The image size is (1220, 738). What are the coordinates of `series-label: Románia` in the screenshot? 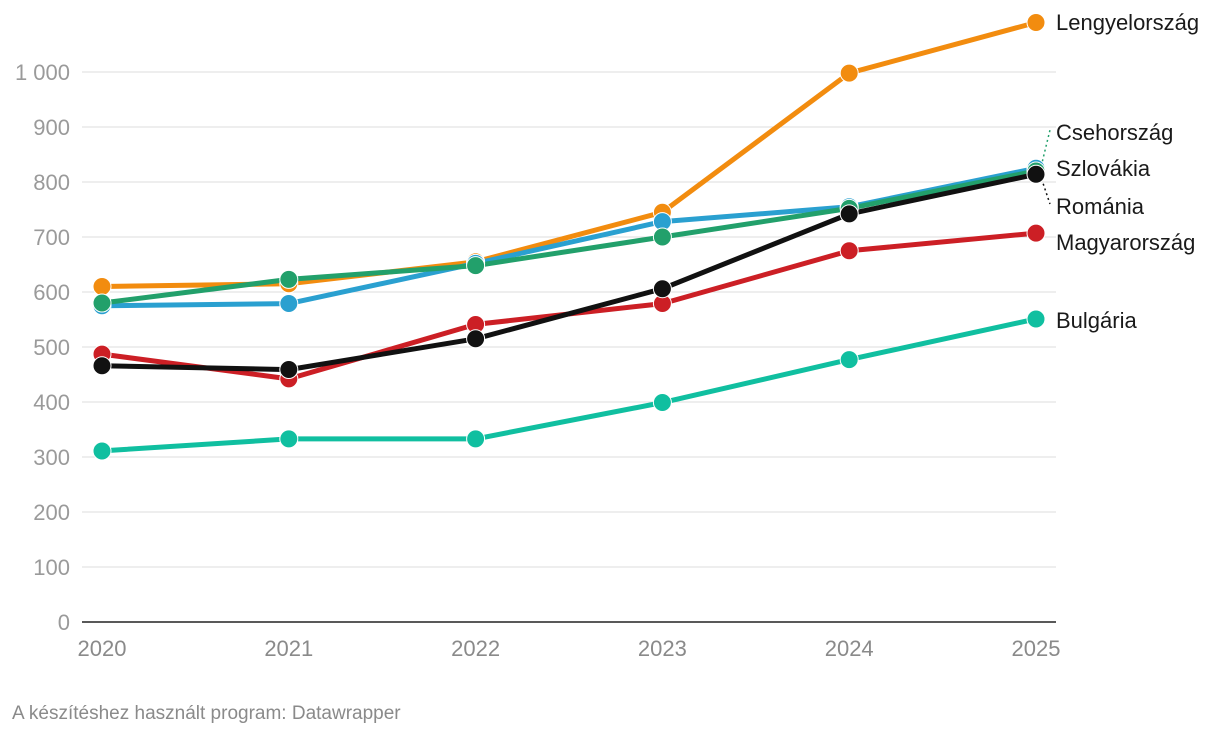 It's located at (1100, 206).